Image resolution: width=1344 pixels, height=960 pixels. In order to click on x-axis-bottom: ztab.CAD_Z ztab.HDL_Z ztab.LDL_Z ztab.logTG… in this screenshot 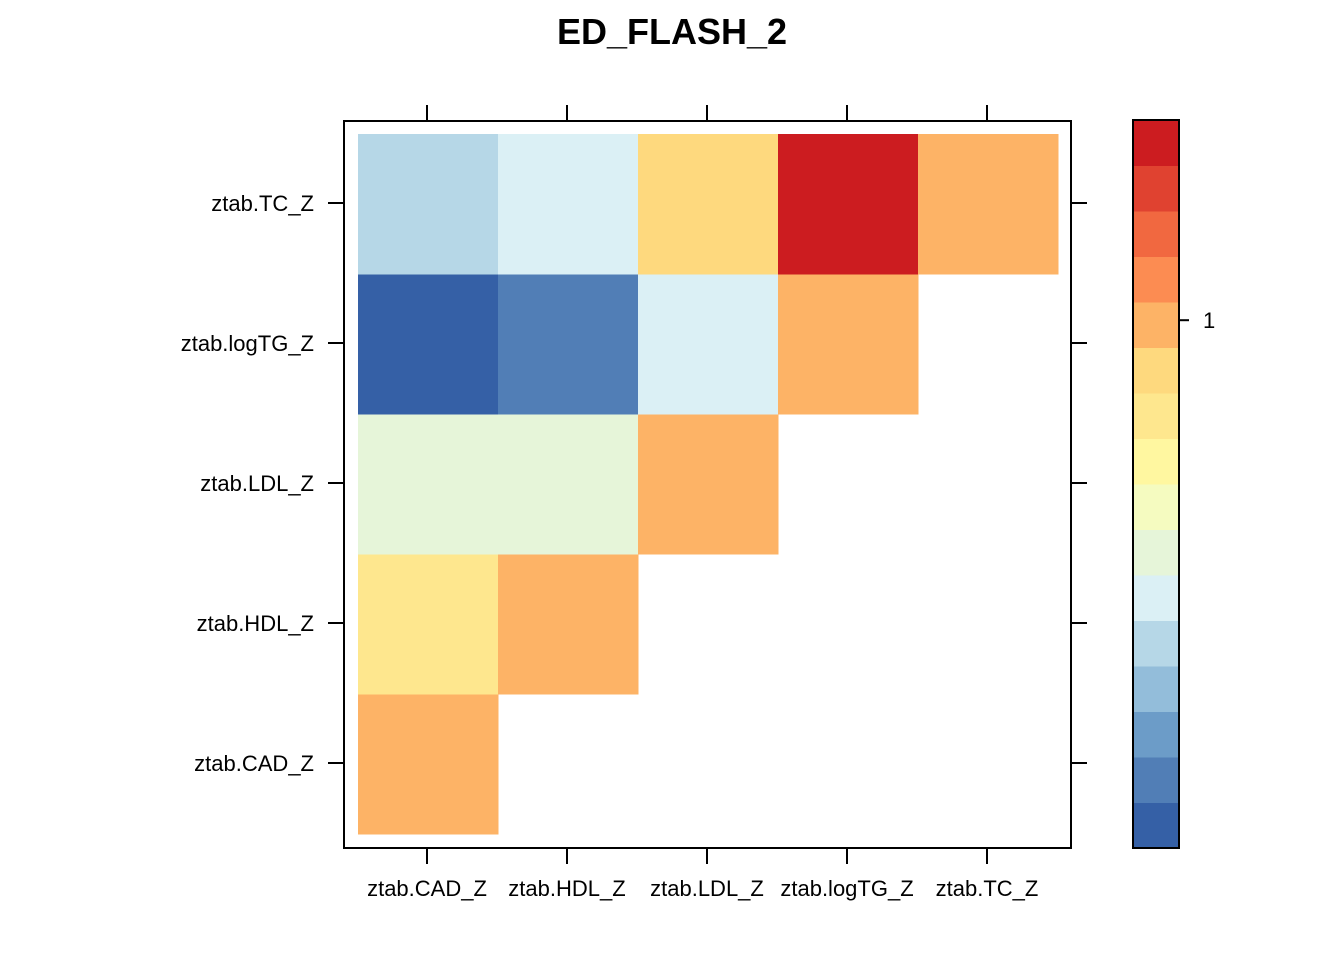, I will do `click(702, 874)`.